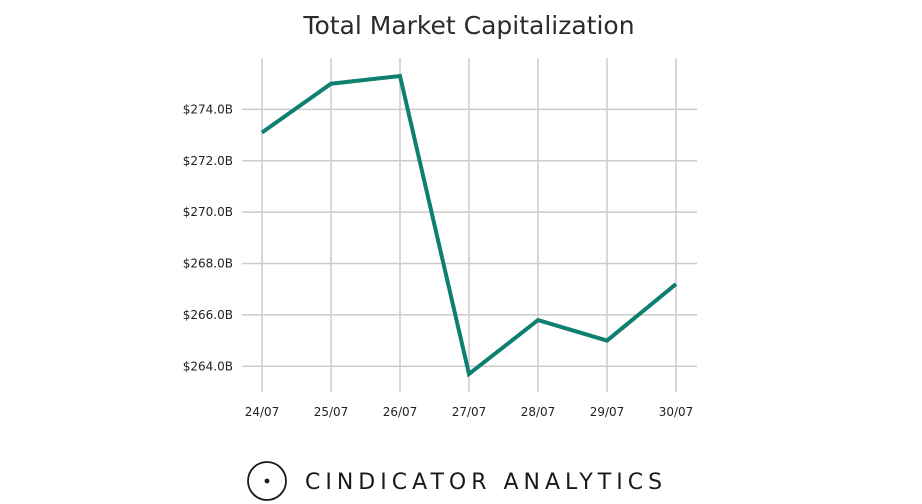 This screenshot has height=504, width=922. I want to click on y-tick-label: $272.0B, so click(208, 161).